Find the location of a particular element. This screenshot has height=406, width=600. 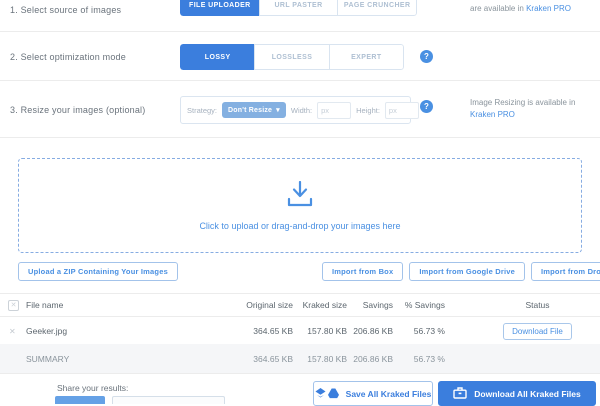

share-results-label: Share your results: is located at coordinates (93, 388).